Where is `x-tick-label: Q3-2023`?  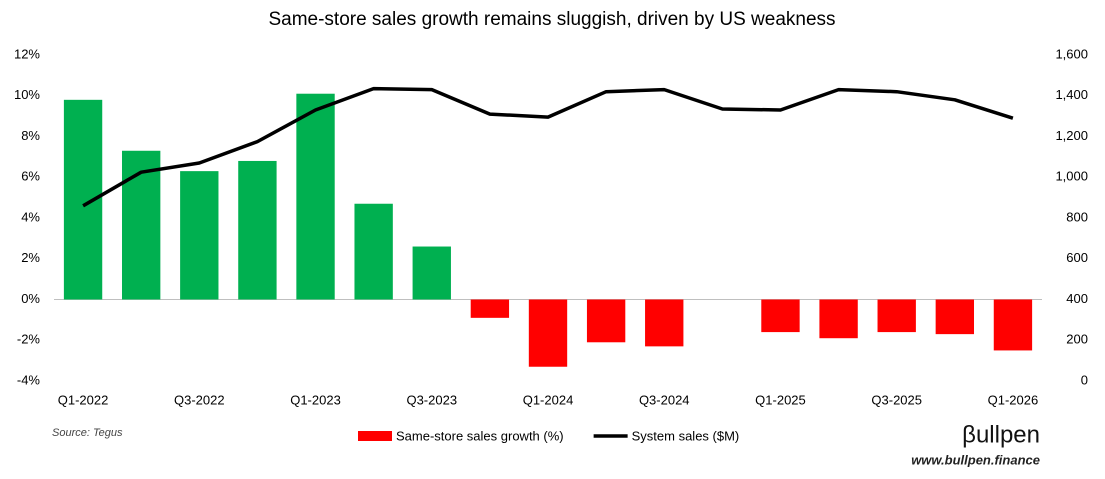
x-tick-label: Q3-2023 is located at coordinates (431, 399).